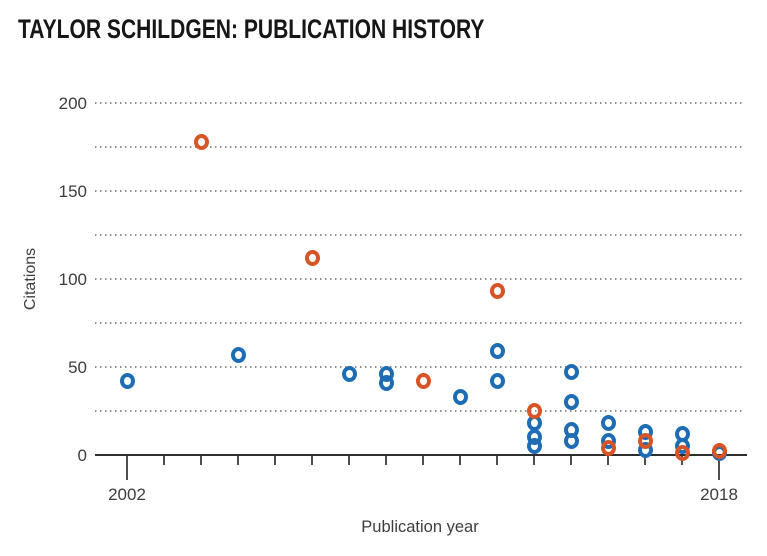 The height and width of the screenshot is (556, 767). I want to click on x-tick-label-2018: 2018, so click(719, 494).